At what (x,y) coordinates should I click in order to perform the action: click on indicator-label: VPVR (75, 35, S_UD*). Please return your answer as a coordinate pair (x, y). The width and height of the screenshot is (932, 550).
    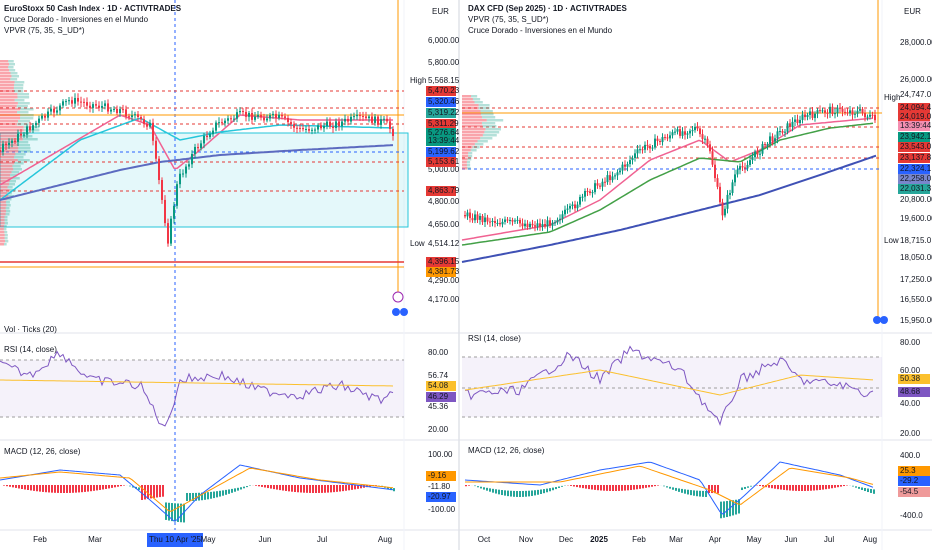
    Looking at the image, I should click on (508, 19).